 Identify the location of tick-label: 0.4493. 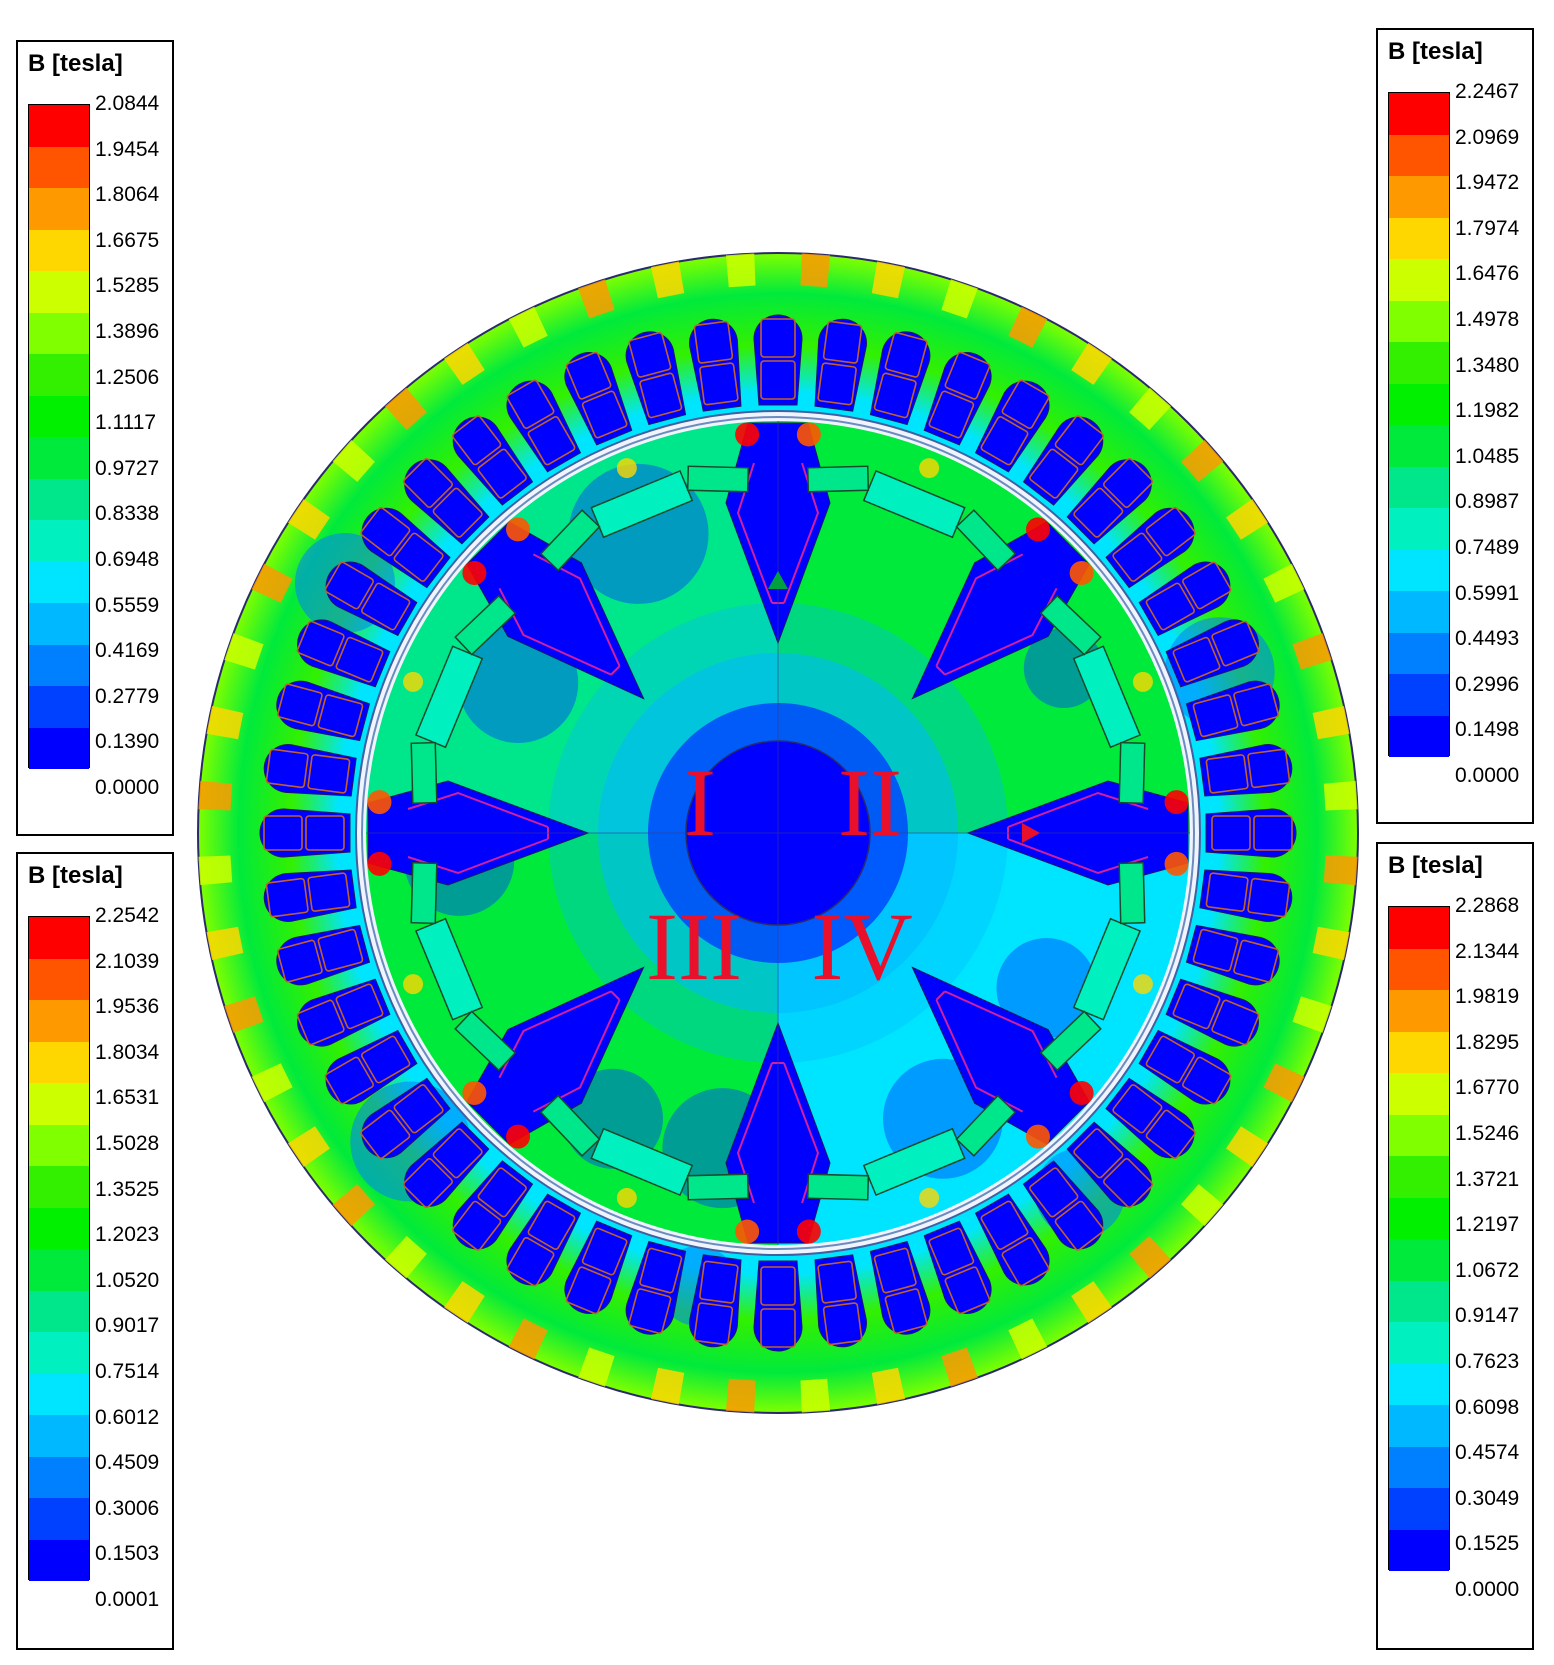
(1487, 639).